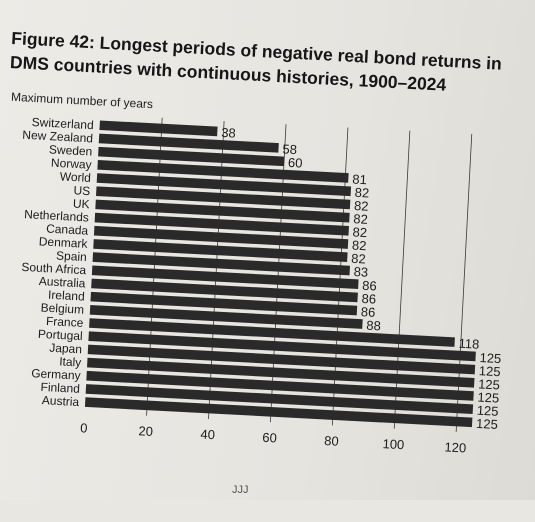 This screenshot has width=535, height=522. What do you see at coordinates (62, 282) in the screenshot?
I see `category-label: Australia` at bounding box center [62, 282].